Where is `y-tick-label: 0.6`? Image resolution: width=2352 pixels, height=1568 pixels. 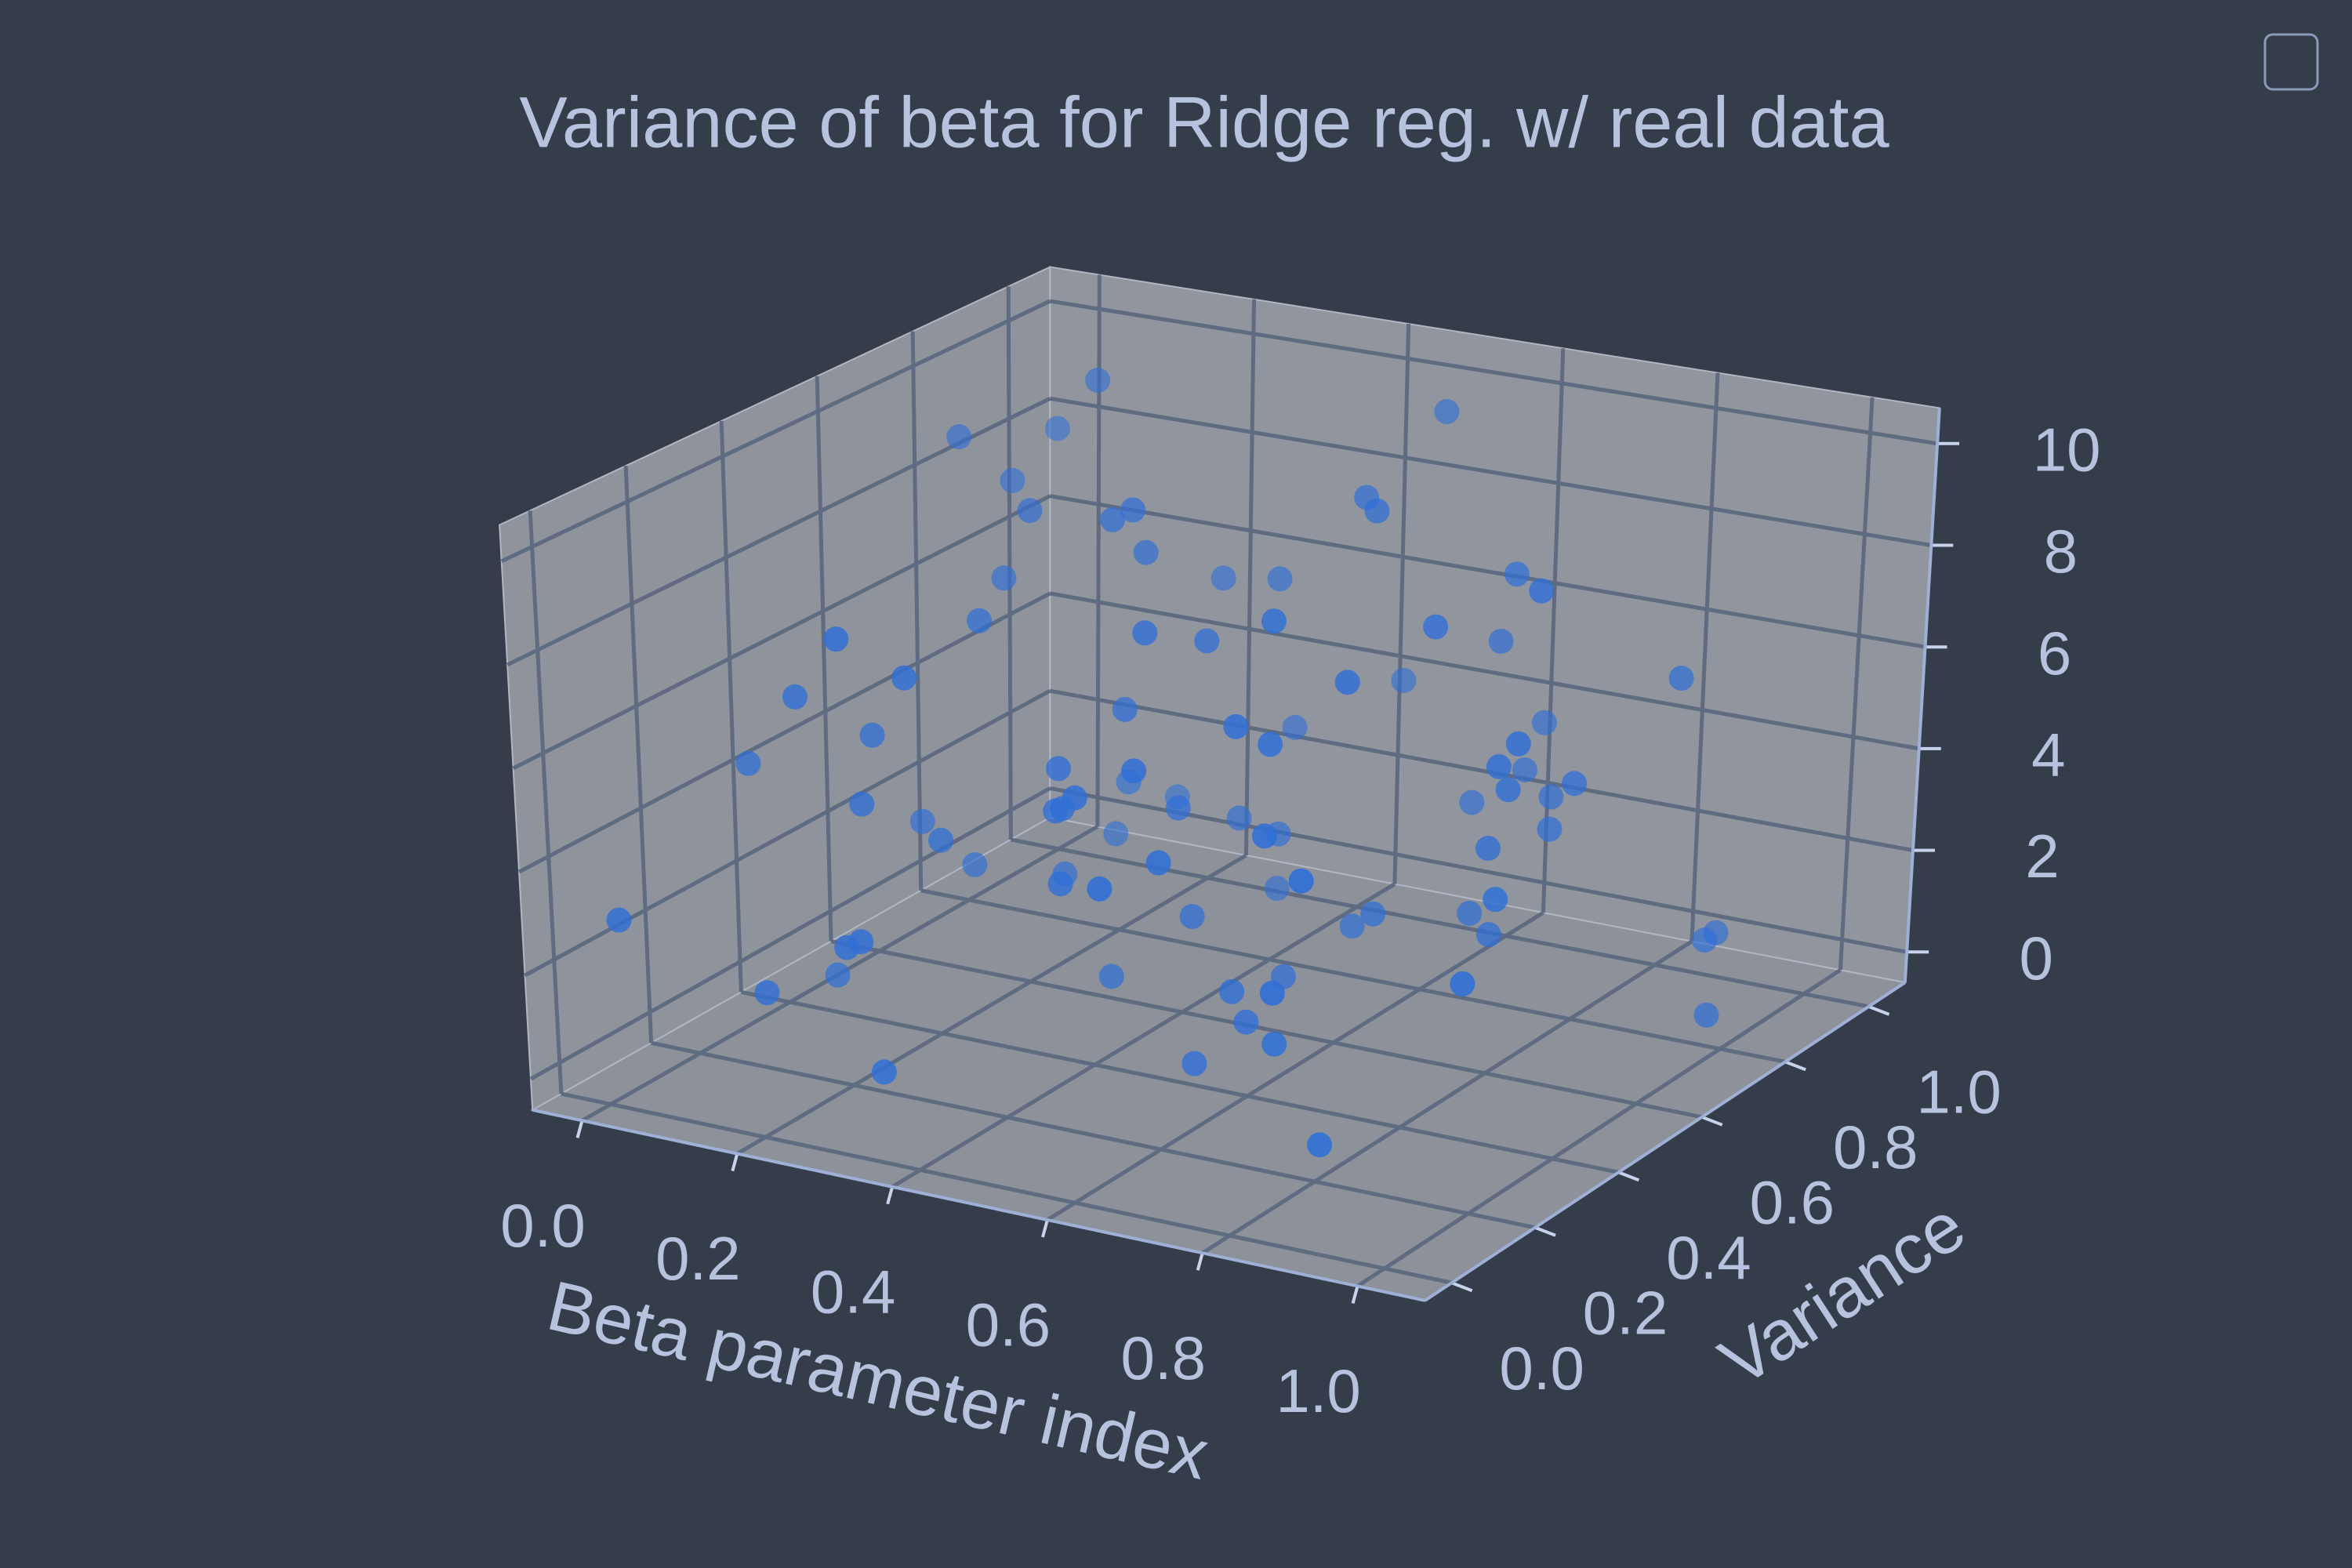
y-tick-label: 0.6 is located at coordinates (1792, 1201).